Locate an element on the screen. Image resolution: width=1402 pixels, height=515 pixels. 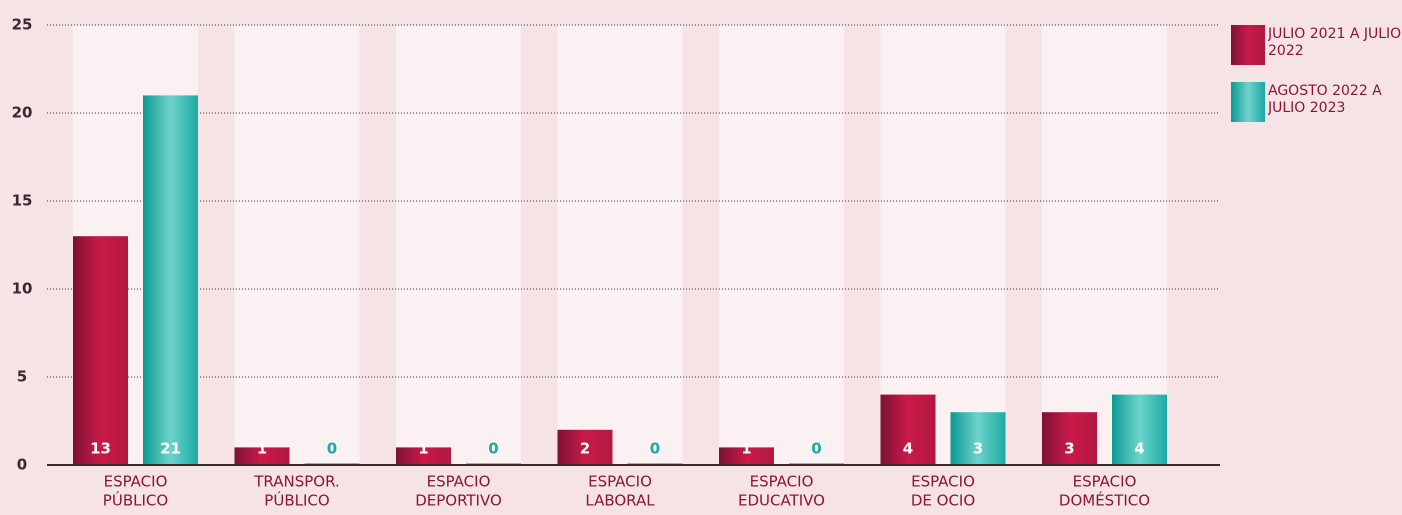
legend-label: JULIO 2021 A JULIO 2022 is located at coordinates (1335, 42).